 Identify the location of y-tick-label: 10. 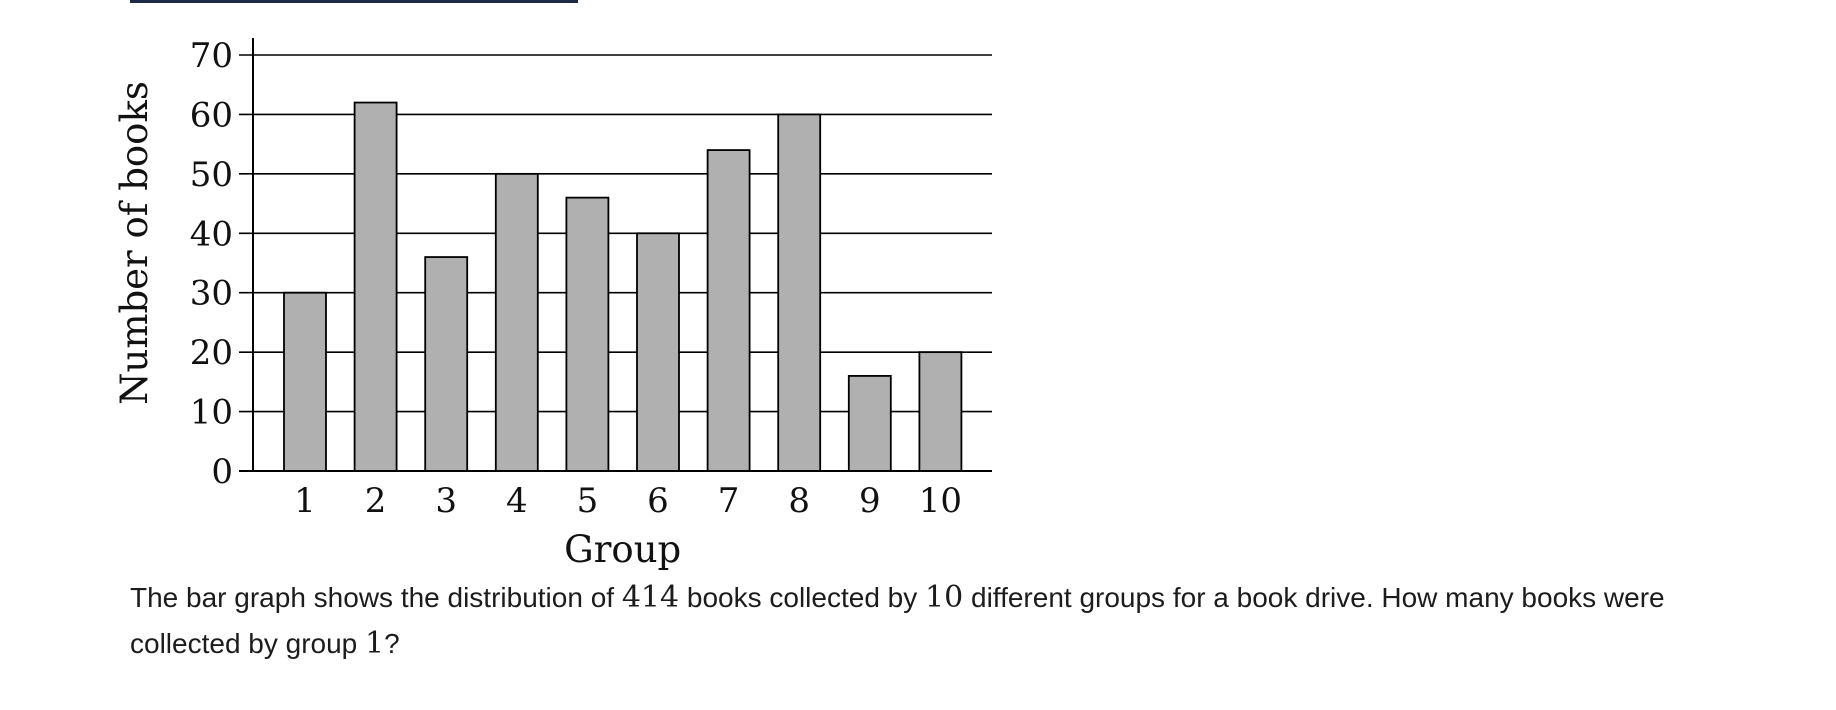
(211, 413).